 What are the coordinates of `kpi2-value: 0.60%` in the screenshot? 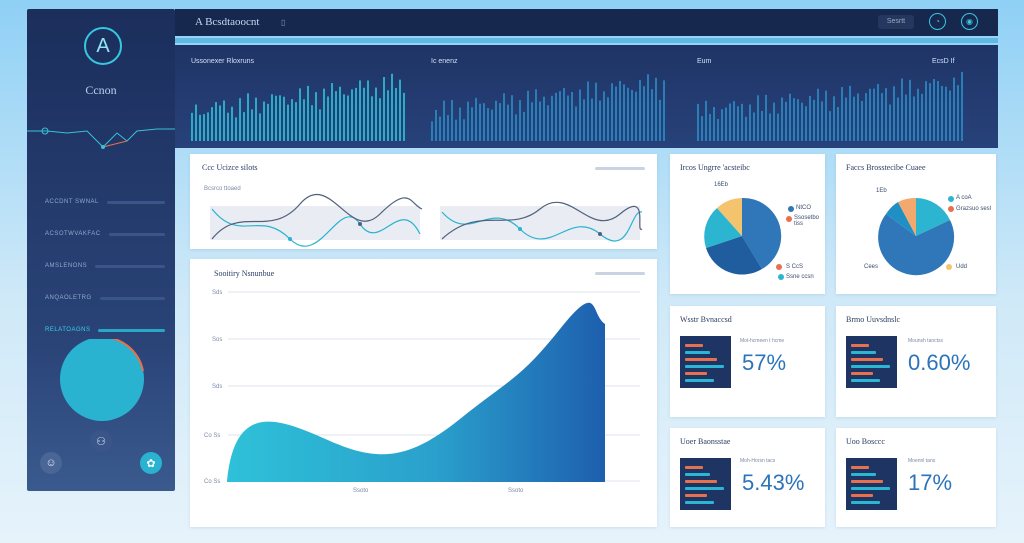 It's located at (939, 362).